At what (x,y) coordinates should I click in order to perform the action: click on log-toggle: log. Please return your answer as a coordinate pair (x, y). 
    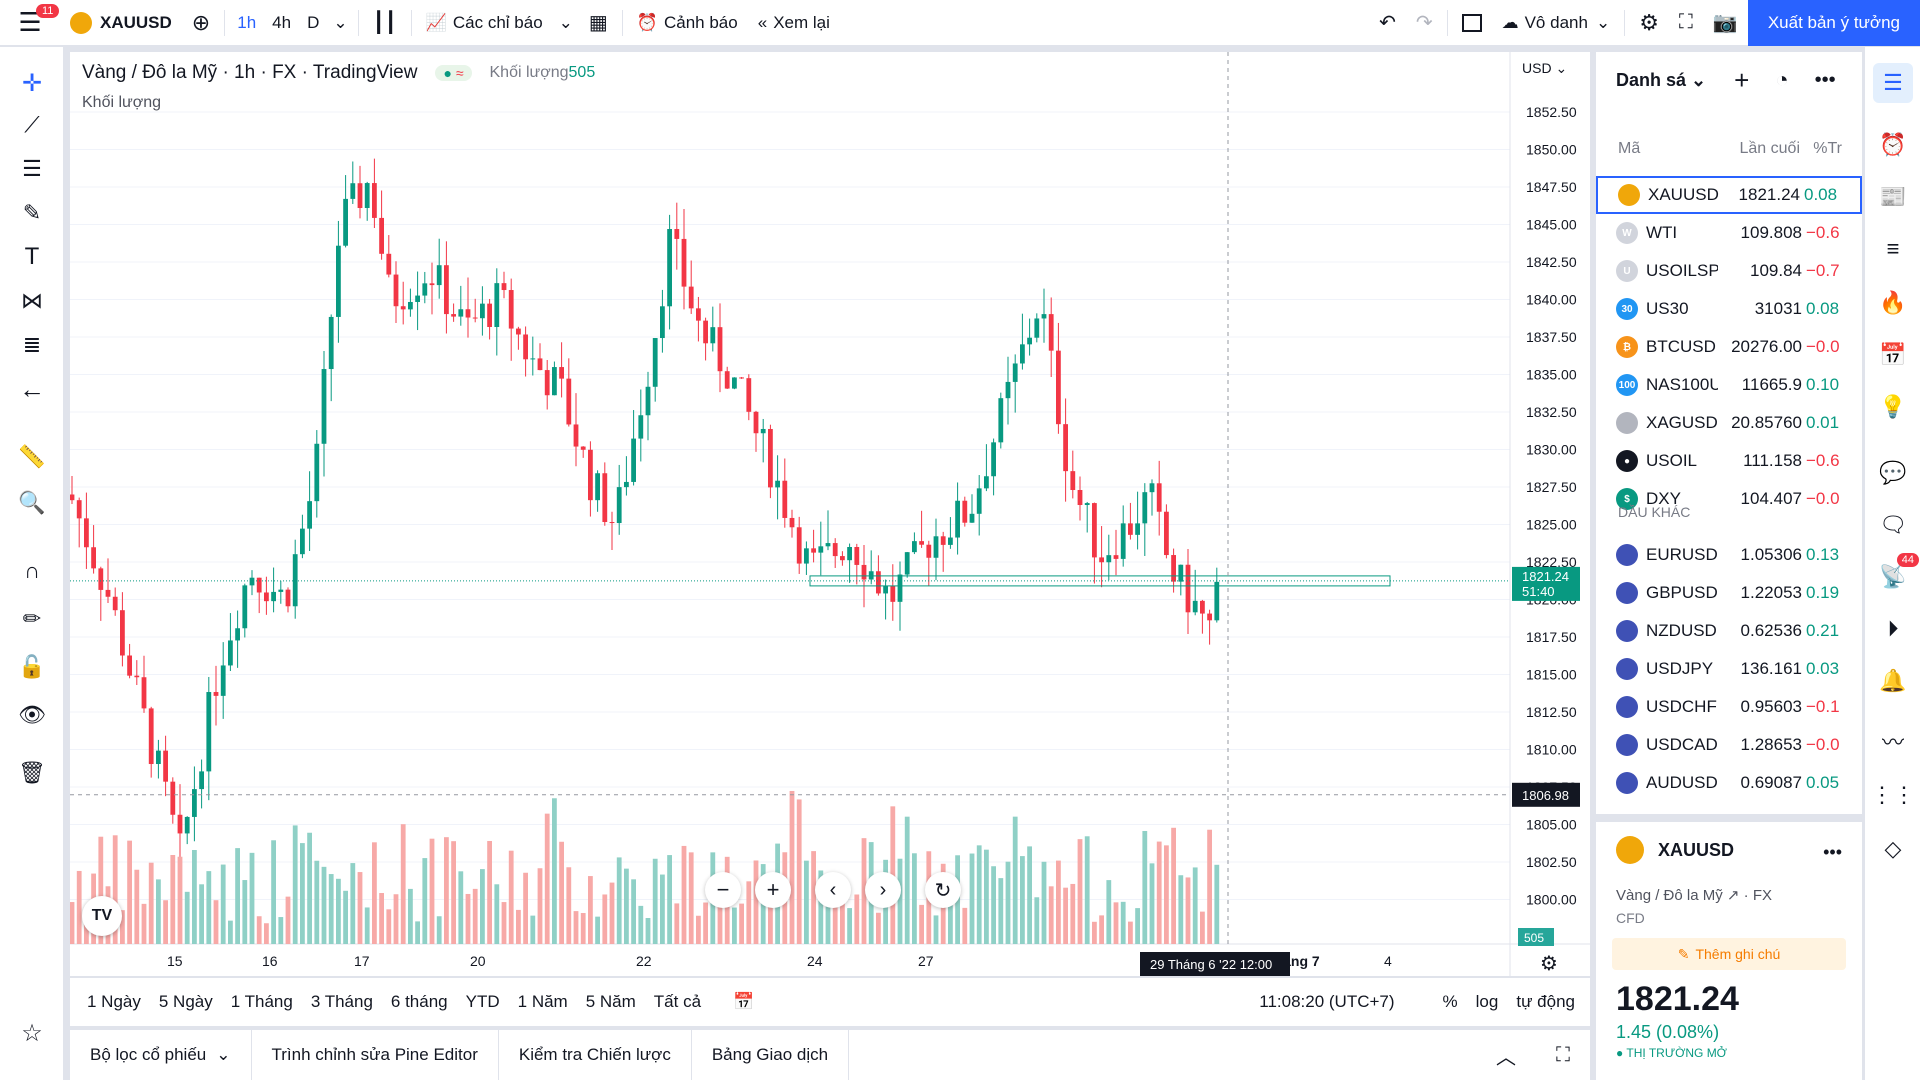
    Looking at the image, I should click on (1487, 1001).